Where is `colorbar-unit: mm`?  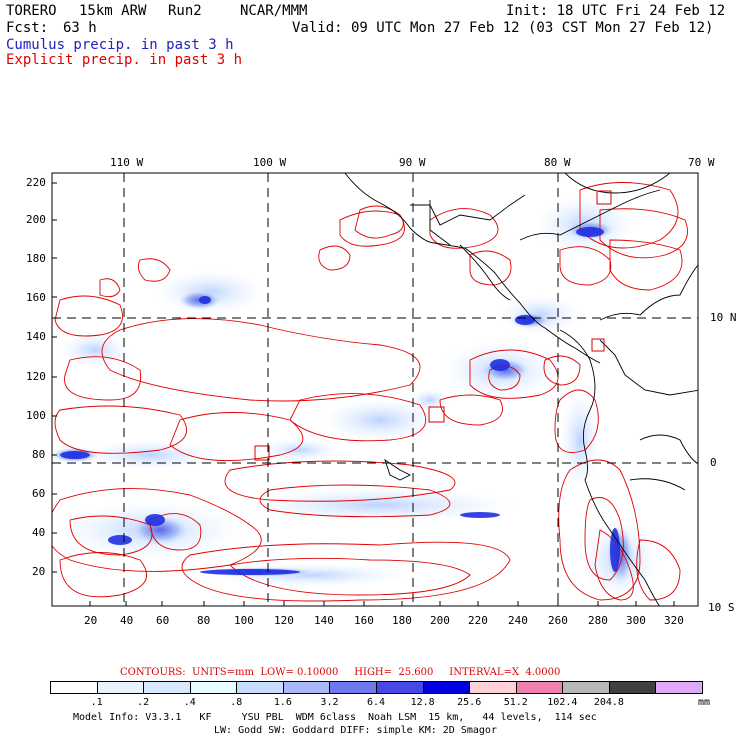
colorbar-unit: mm is located at coordinates (704, 702).